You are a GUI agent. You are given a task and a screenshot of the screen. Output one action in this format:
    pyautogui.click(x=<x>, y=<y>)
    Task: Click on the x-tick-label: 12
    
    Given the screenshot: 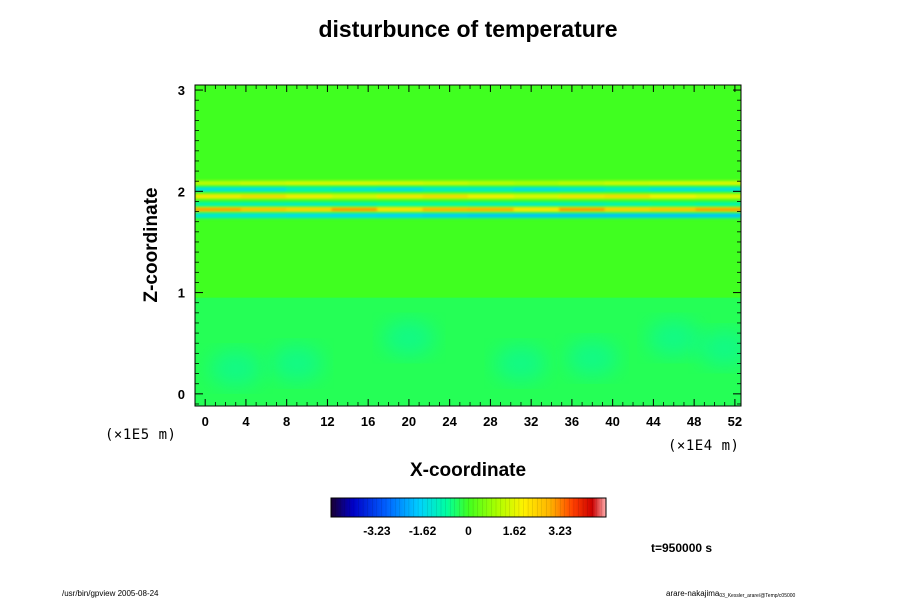 What is the action you would take?
    pyautogui.click(x=327, y=421)
    